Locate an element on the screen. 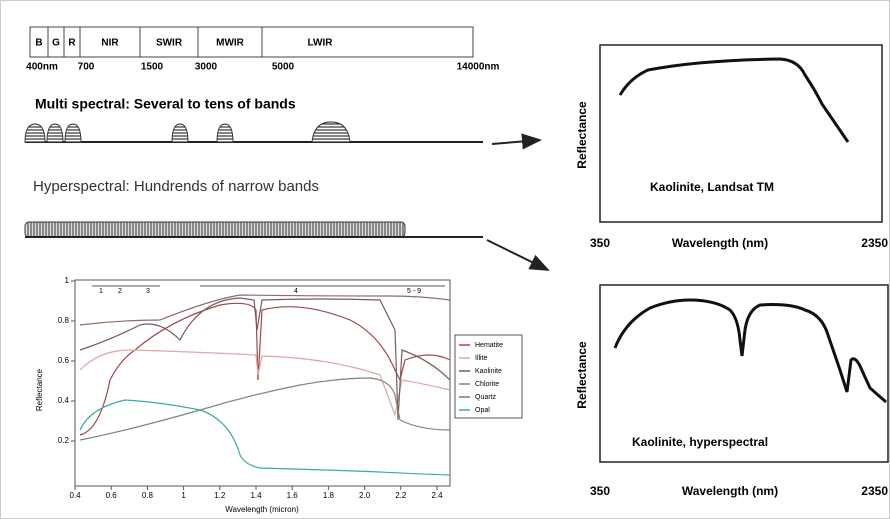  x-tick-label: 0.8 is located at coordinates (148, 495).